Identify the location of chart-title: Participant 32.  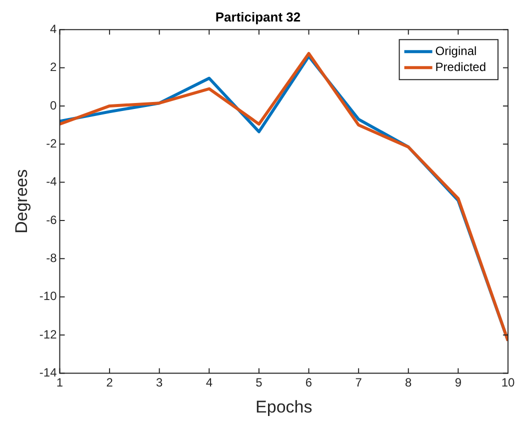
(258, 16).